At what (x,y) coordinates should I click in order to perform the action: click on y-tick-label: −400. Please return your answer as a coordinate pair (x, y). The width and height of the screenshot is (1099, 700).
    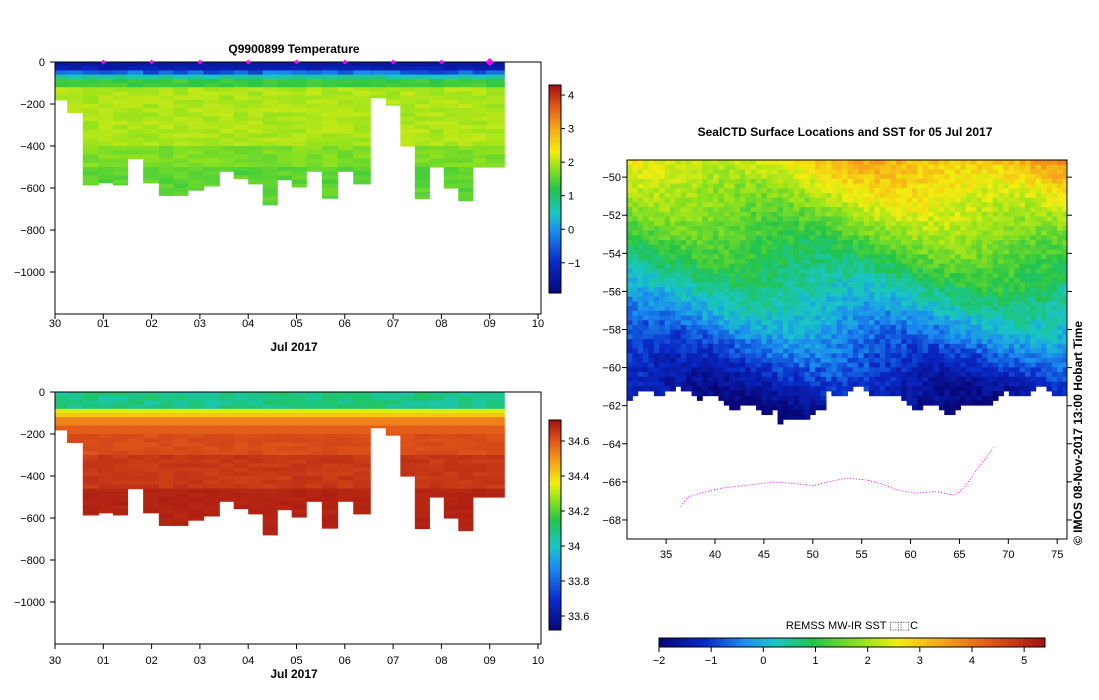
    Looking at the image, I should click on (32, 477).